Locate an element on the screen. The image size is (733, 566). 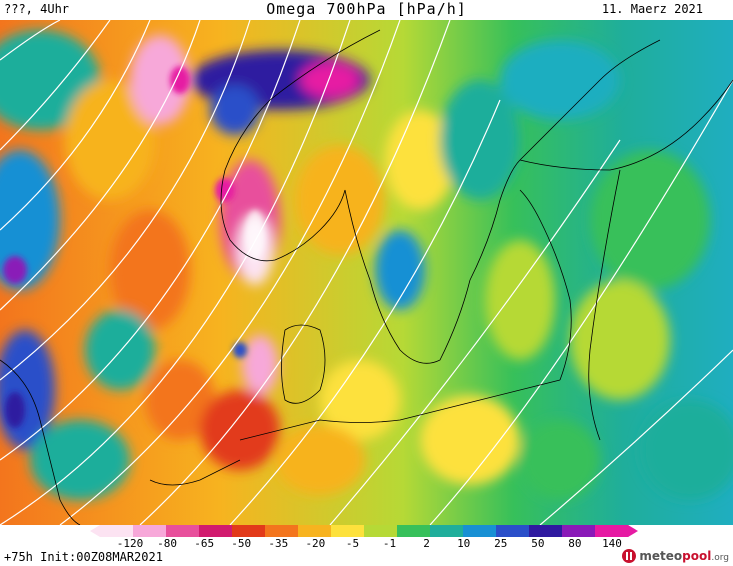
norway-coast is located at coordinates (300, 145).